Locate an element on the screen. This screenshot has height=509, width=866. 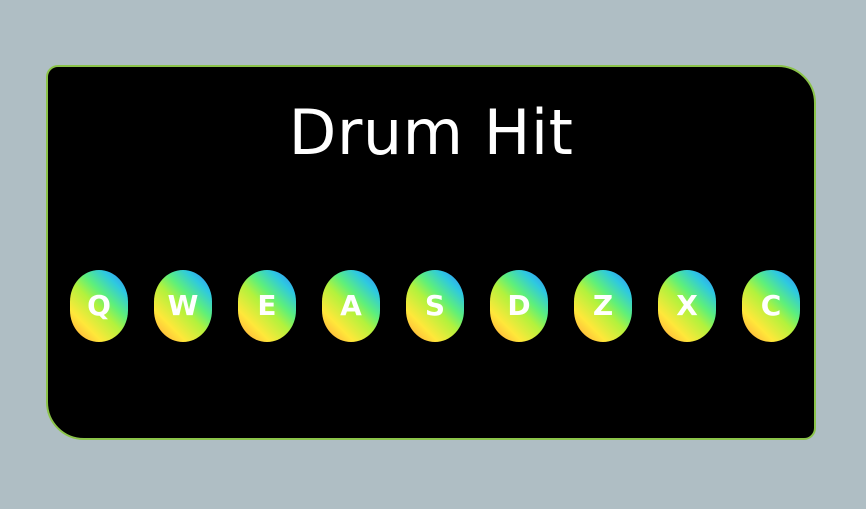
drum-pad-c: C is located at coordinates (771, 306).